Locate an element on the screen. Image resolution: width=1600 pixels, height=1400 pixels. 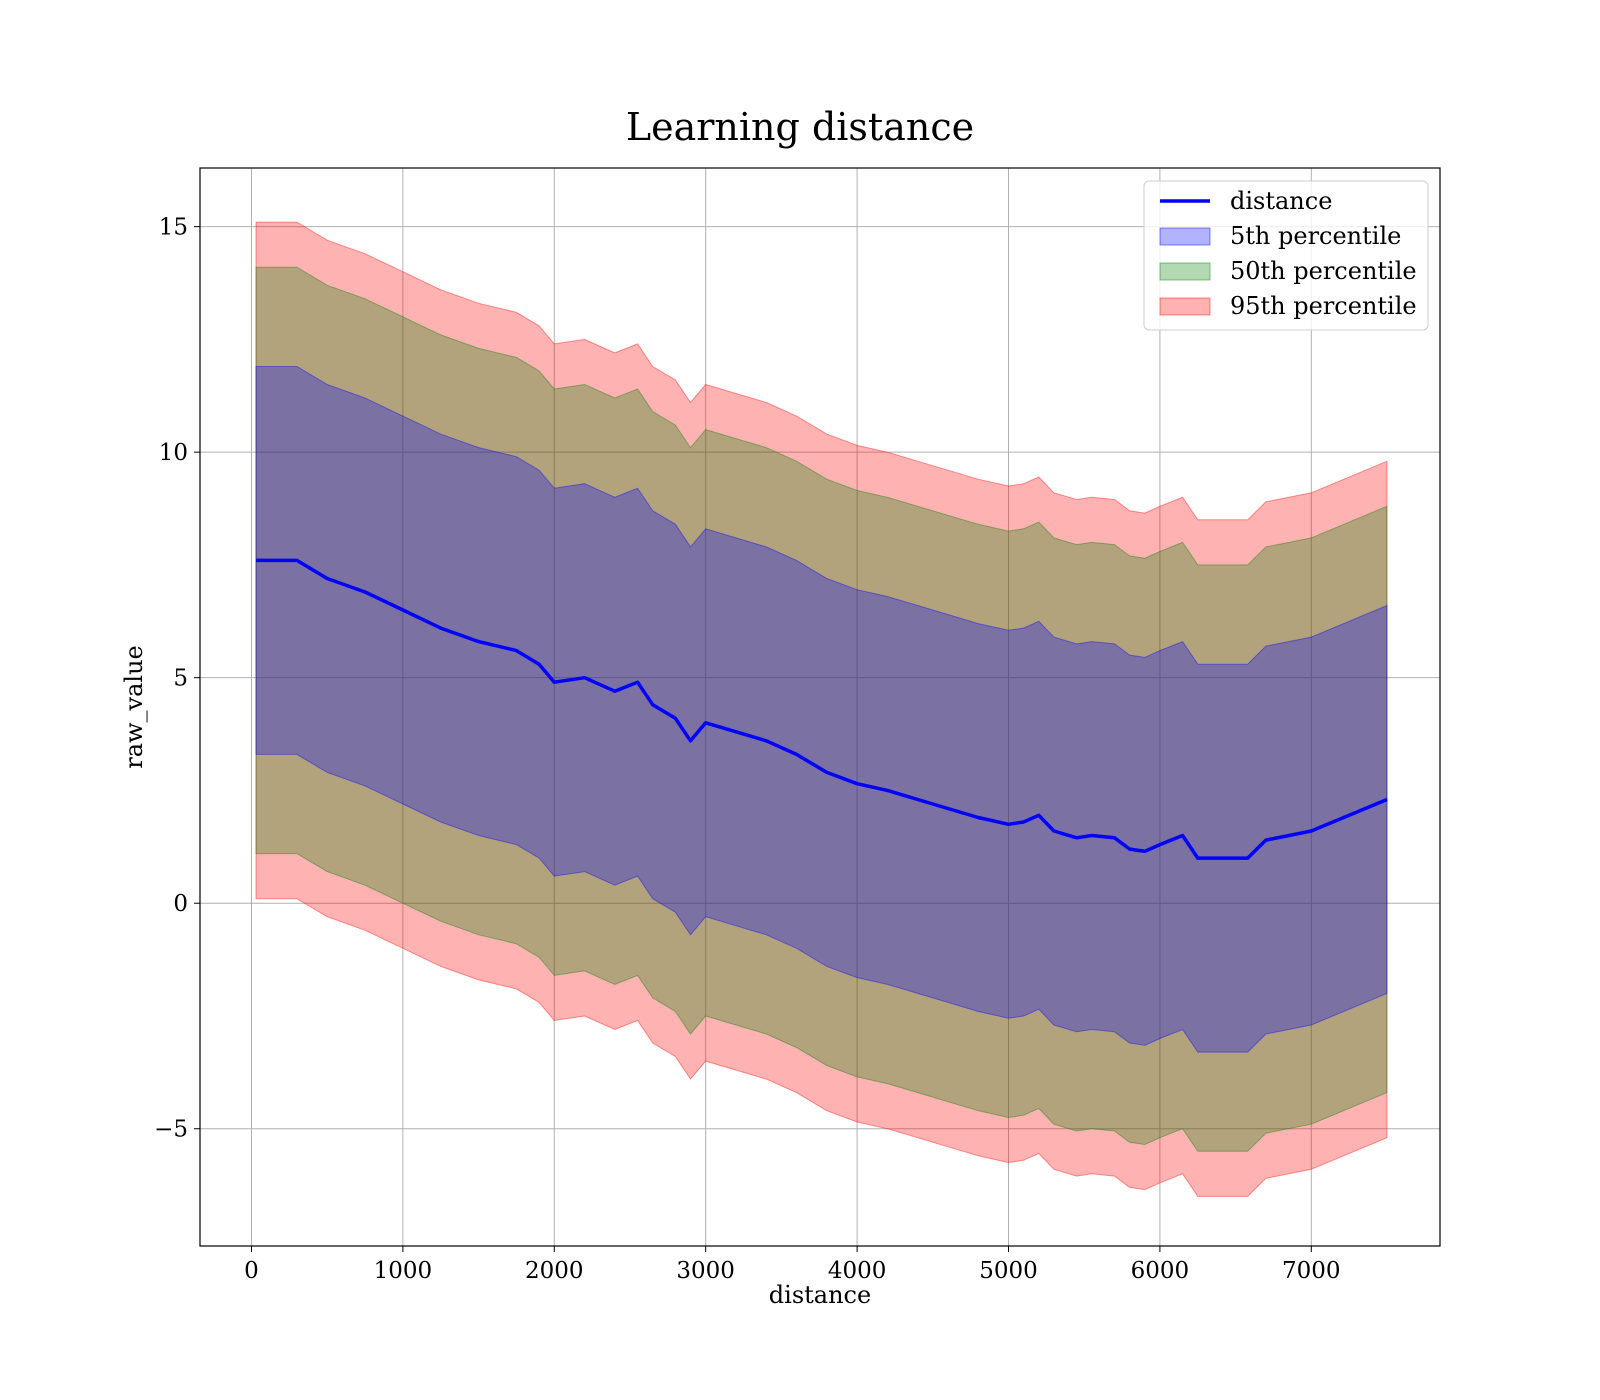
x-tick-label: 4000 is located at coordinates (857, 1271).